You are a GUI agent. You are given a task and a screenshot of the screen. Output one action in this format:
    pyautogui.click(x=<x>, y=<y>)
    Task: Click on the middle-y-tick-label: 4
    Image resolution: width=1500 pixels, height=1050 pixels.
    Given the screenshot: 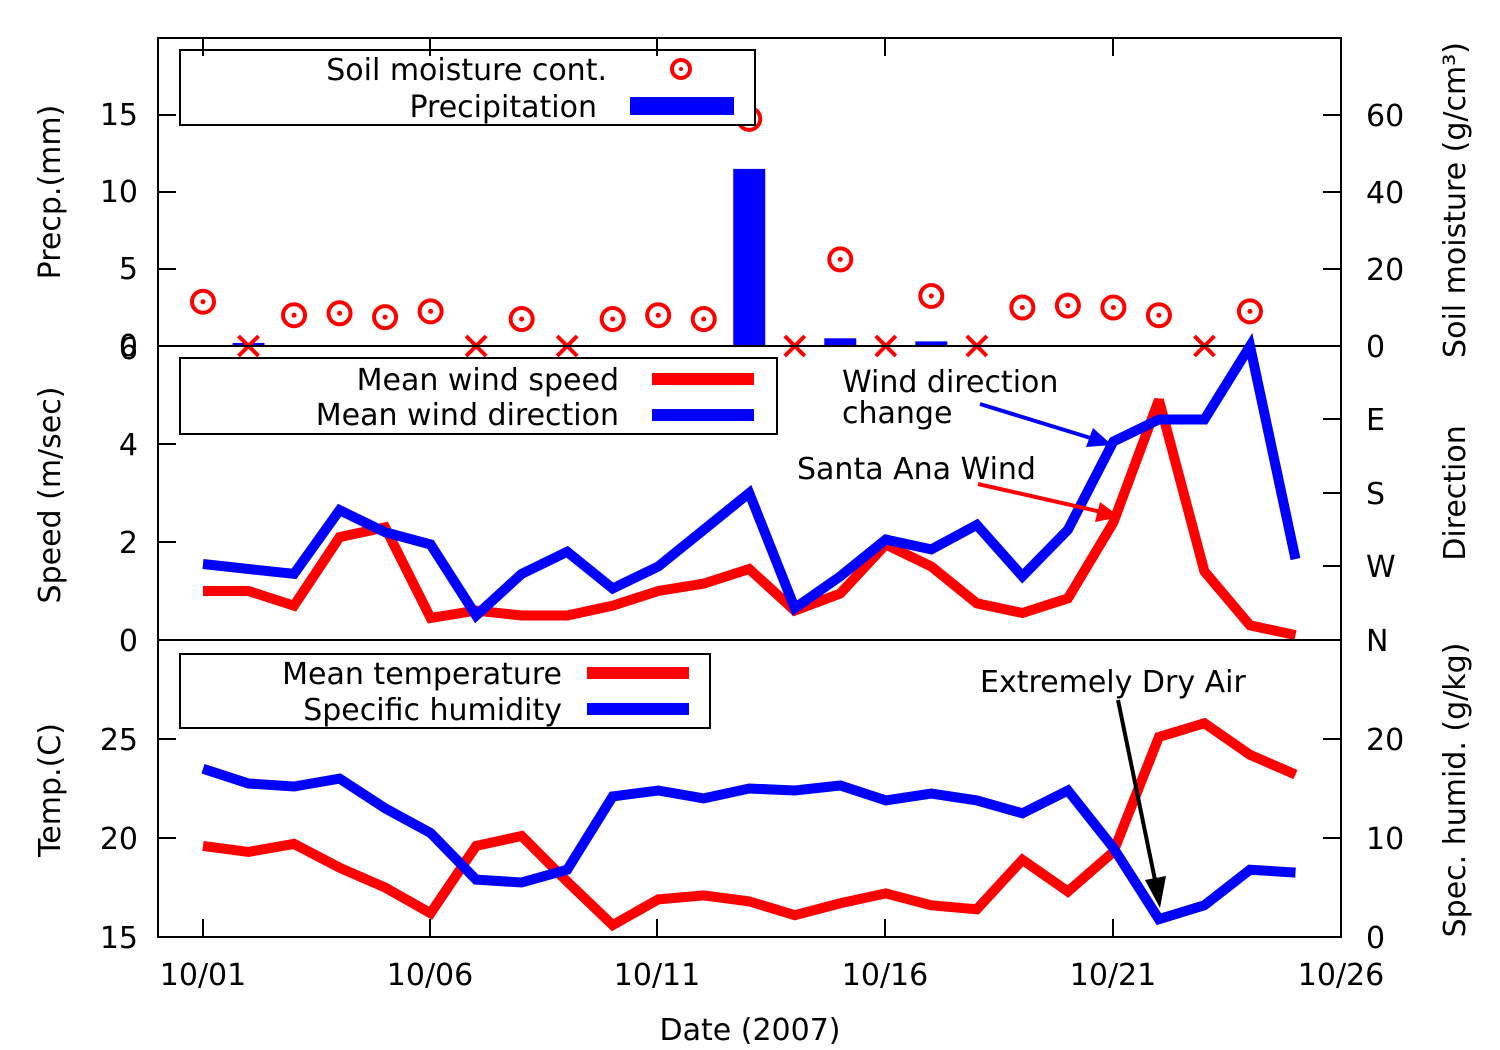 What is the action you would take?
    pyautogui.click(x=128, y=445)
    